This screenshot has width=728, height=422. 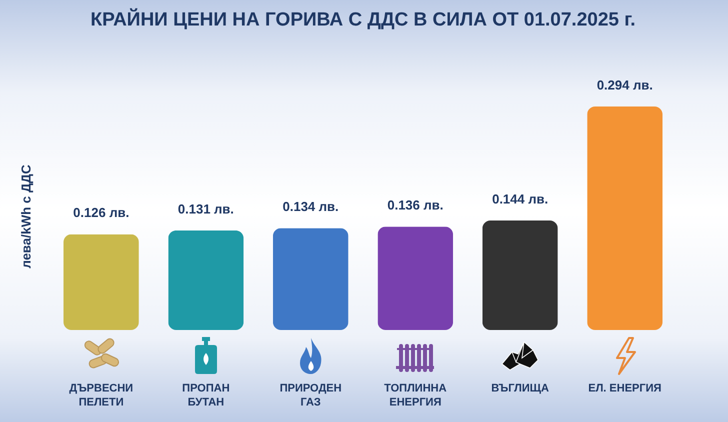 What do you see at coordinates (310, 206) in the screenshot?
I see `data-label: 0.134 лв.` at bounding box center [310, 206].